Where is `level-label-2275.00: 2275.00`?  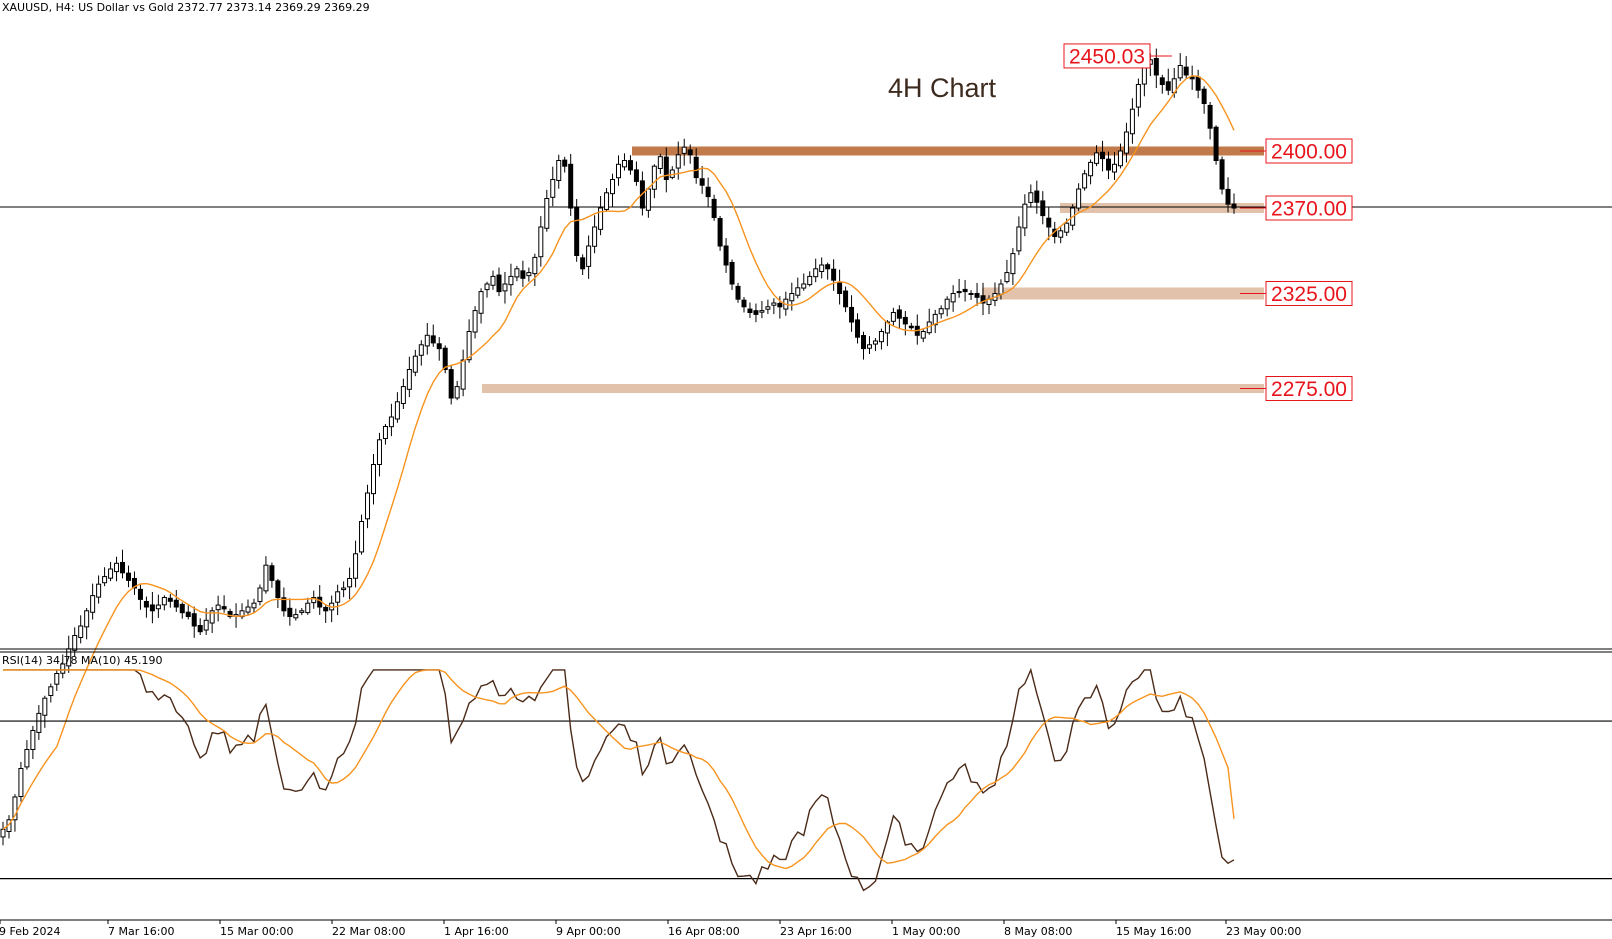
level-label-2275.00: 2275.00 is located at coordinates (1309, 389).